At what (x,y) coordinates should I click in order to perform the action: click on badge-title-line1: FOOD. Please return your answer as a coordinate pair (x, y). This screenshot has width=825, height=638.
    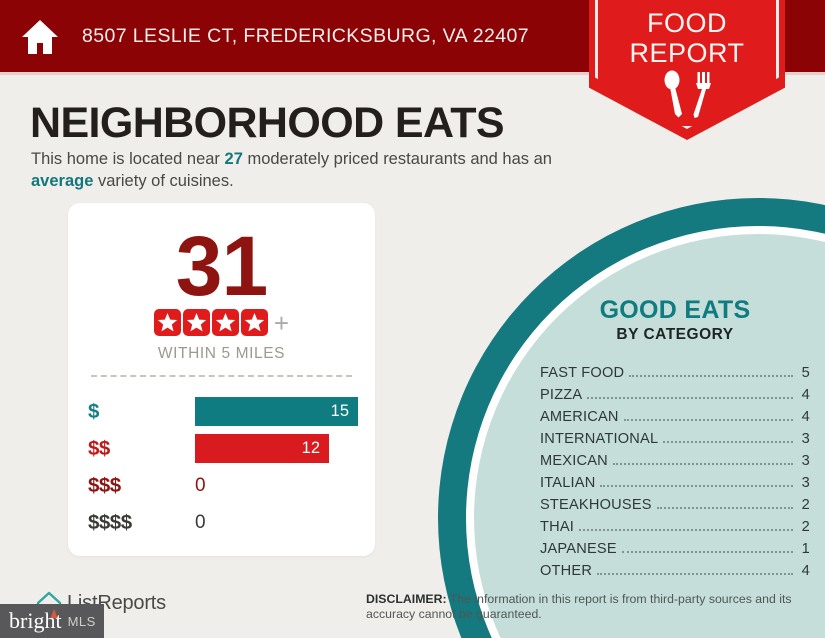
    Looking at the image, I should click on (687, 23).